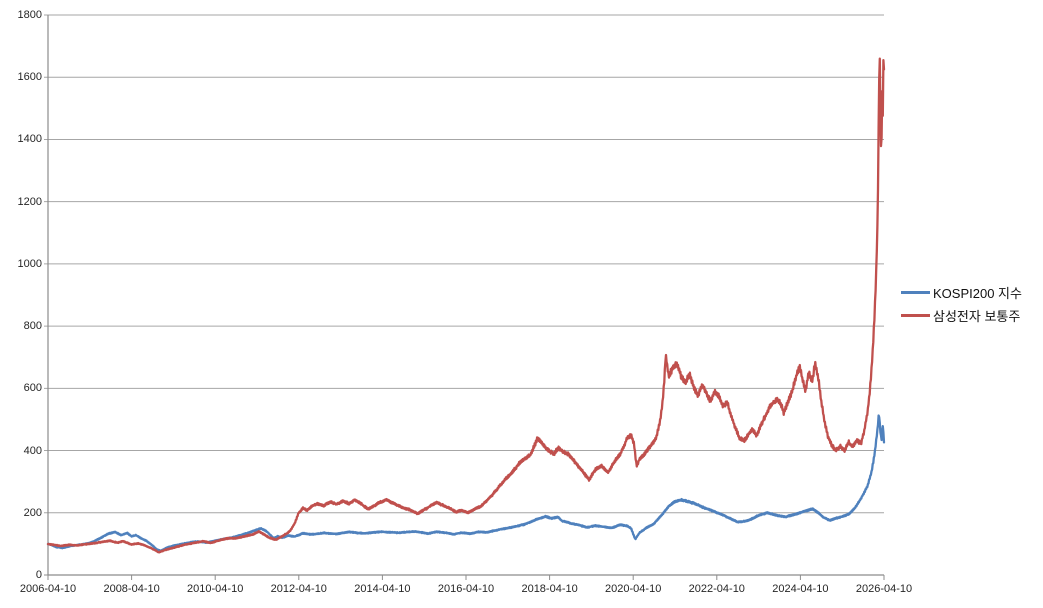 The height and width of the screenshot is (608, 1043). I want to click on legend-label-kospi200: KOSPI200 지수, so click(977, 293).